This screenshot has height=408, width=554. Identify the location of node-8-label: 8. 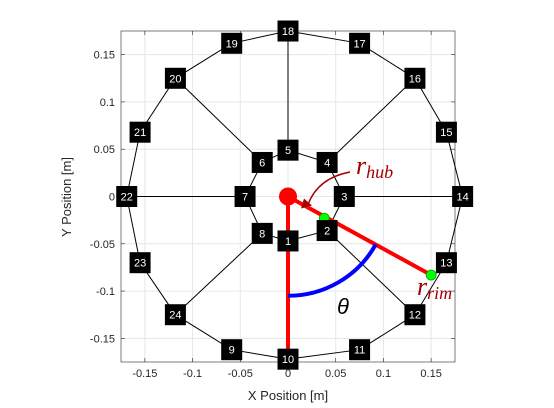
(262, 234).